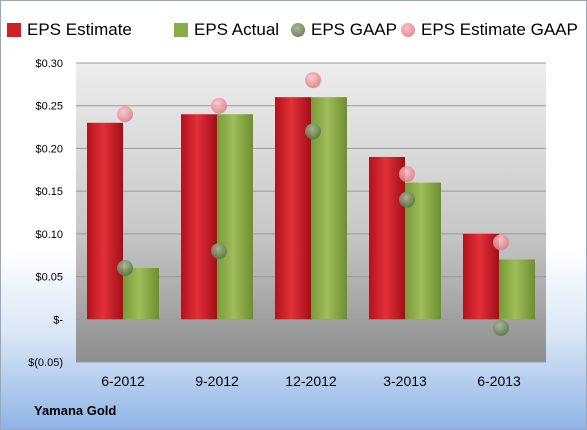 This screenshot has height=430, width=587. Describe the element at coordinates (311, 381) in the screenshot. I see `x-tick-label: 12-2012` at that location.